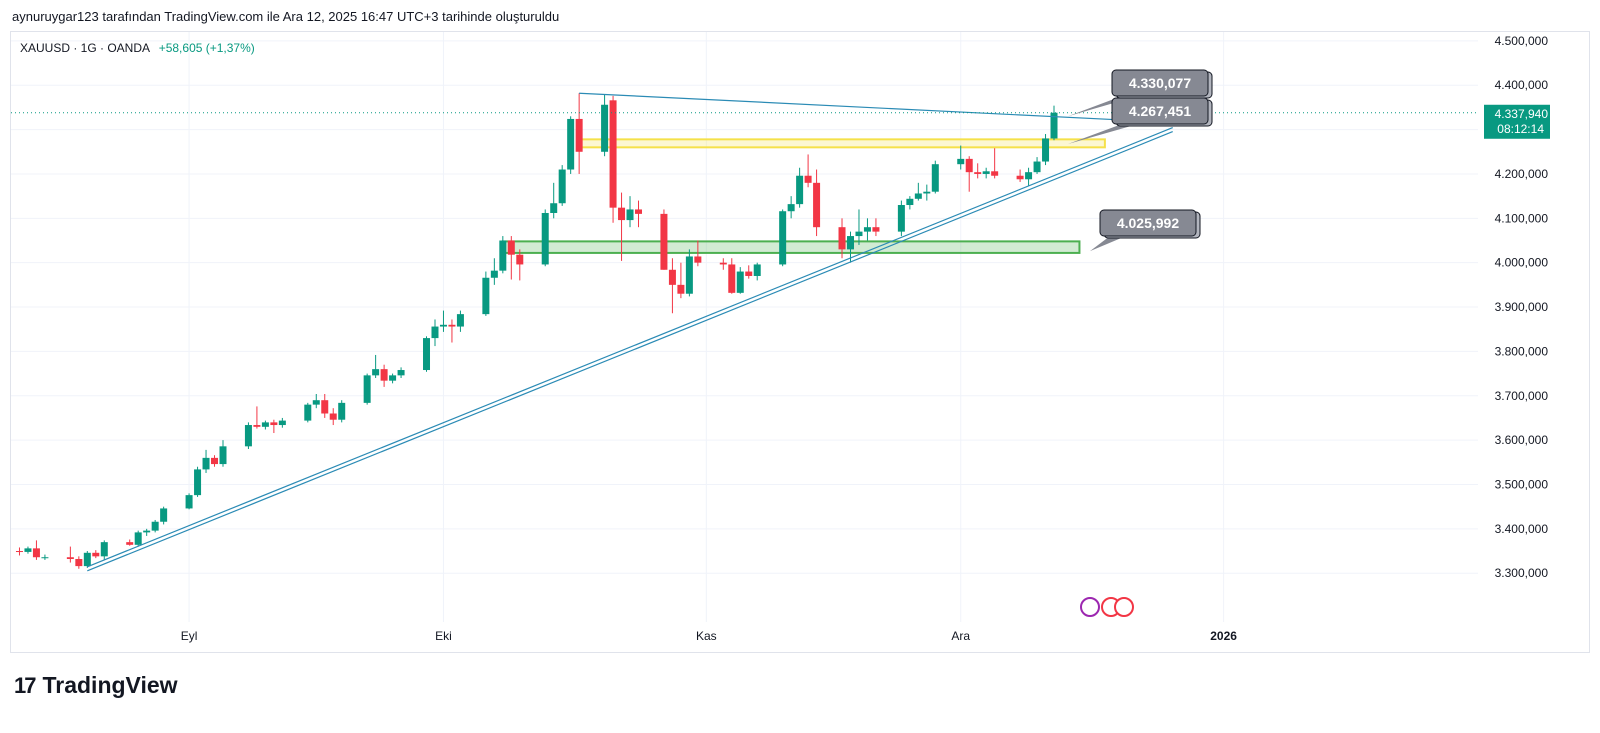 This screenshot has width=1600, height=733. What do you see at coordinates (1522, 218) in the screenshot?
I see `y-tick-label: 4.100,000` at bounding box center [1522, 218].